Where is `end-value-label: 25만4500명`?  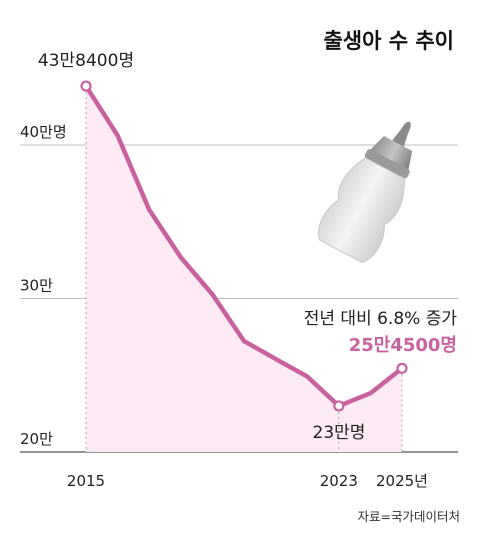
end-value-label: 25만4500명 is located at coordinates (403, 345).